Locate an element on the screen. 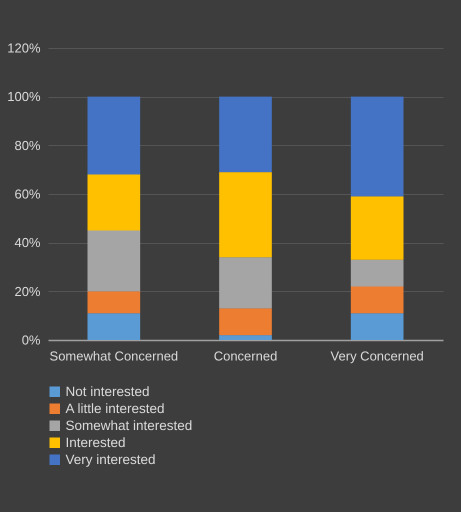 Image resolution: width=461 pixels, height=512 pixels. y-tick-label: 20% is located at coordinates (27, 291).